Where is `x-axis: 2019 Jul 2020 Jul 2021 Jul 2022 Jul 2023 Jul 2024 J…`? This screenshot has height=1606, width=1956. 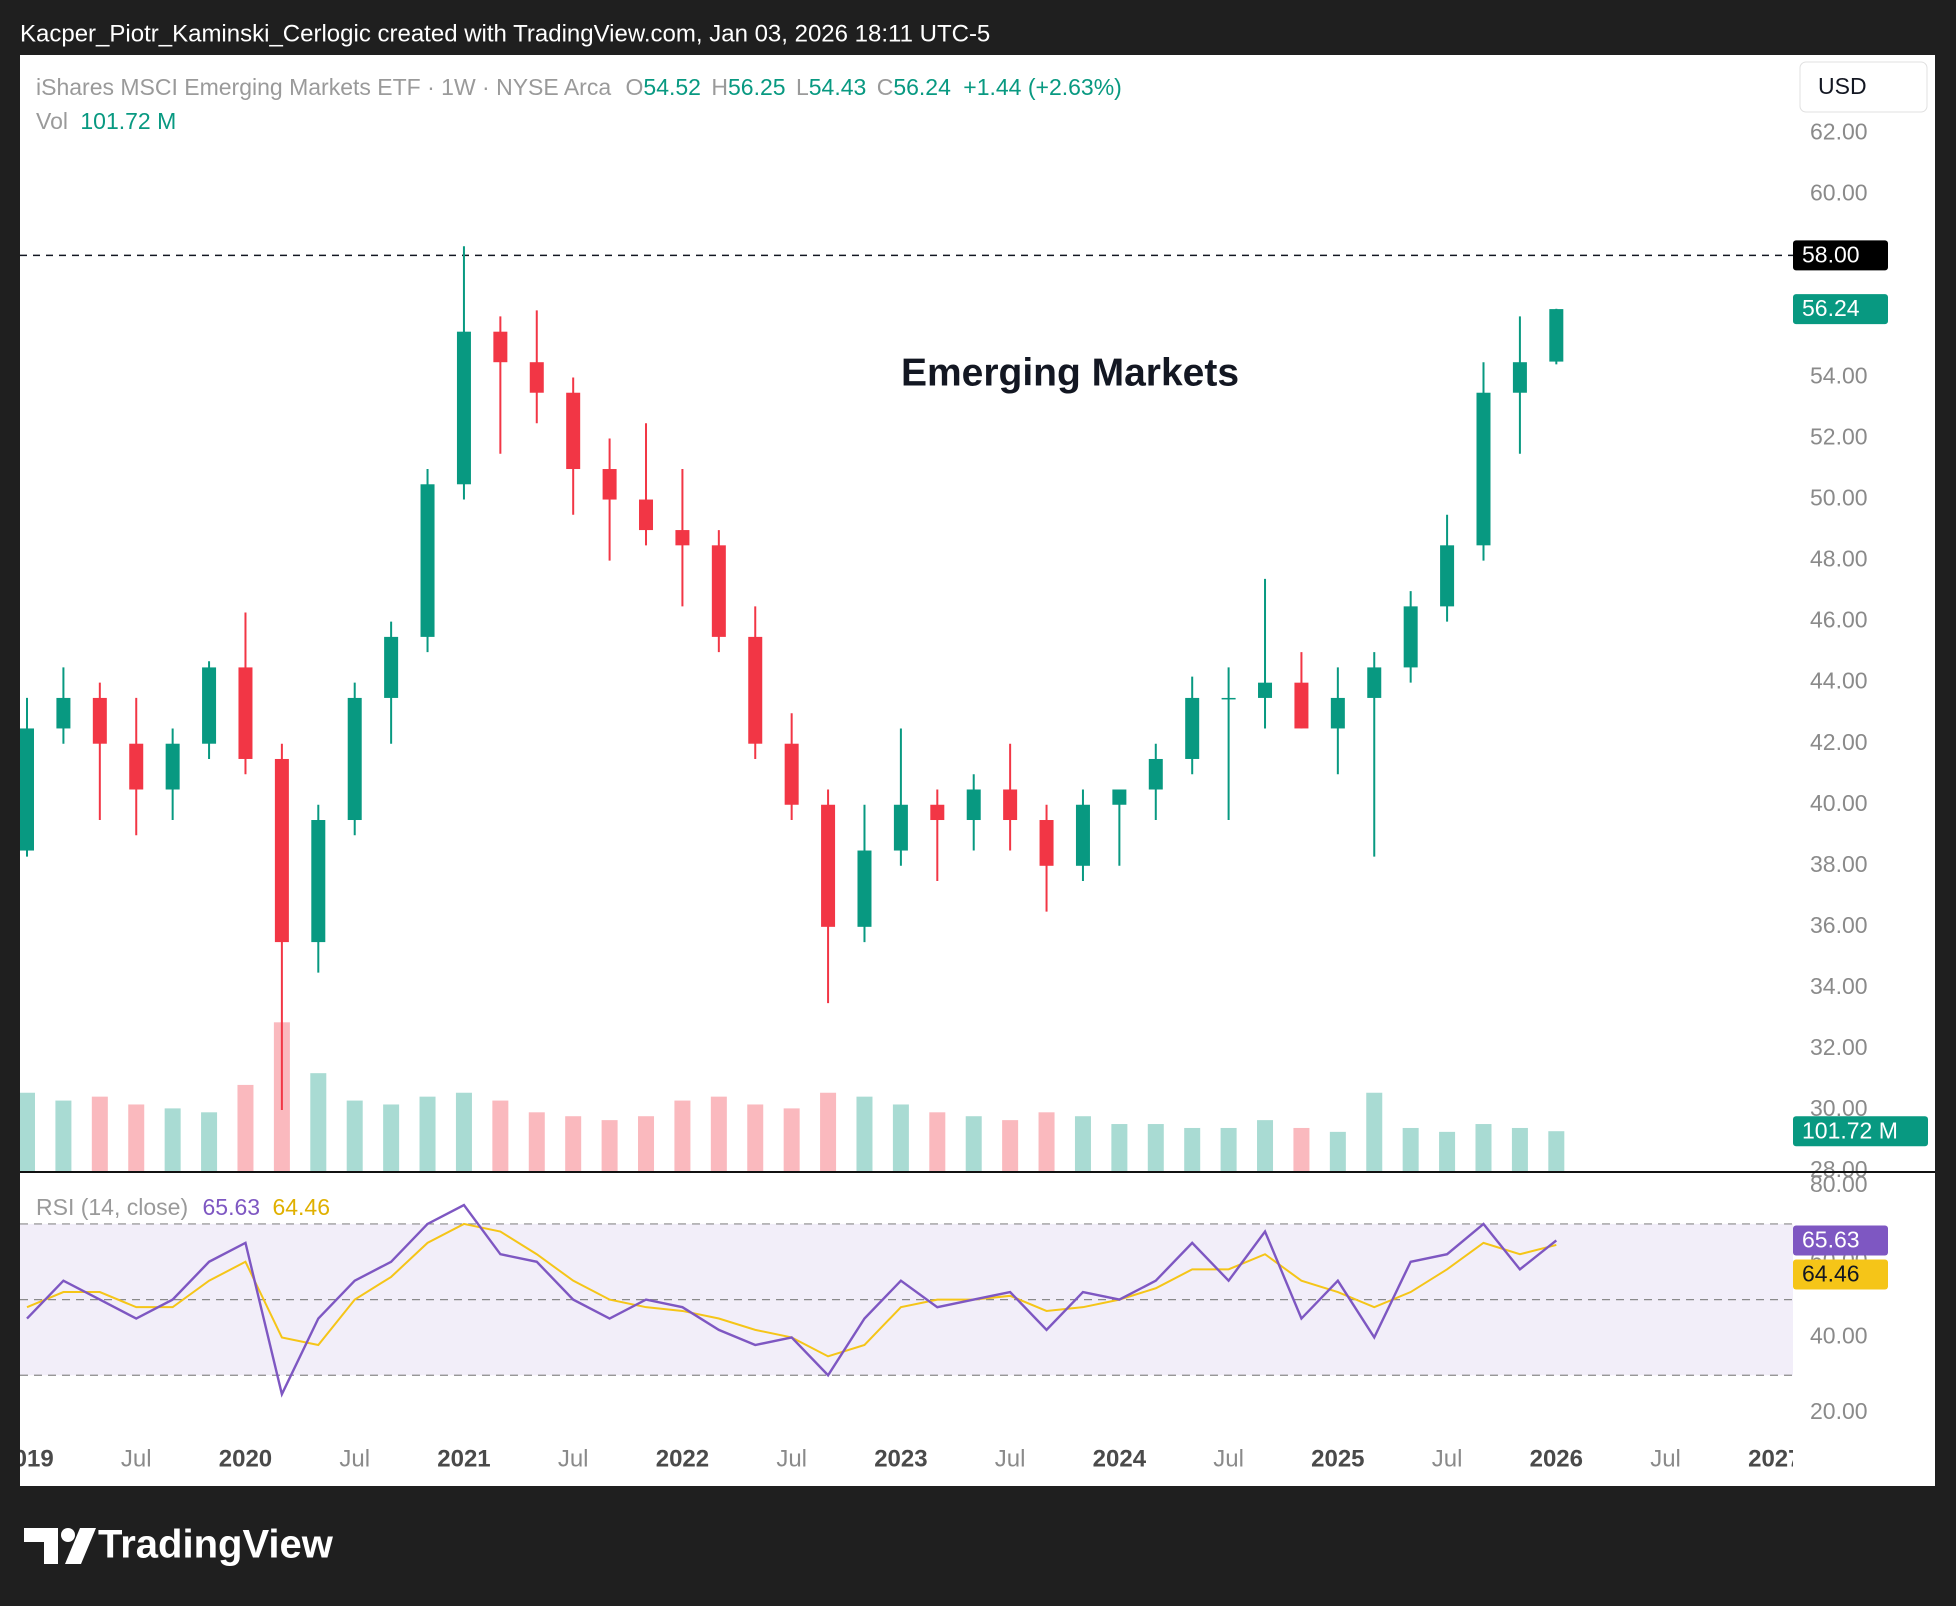 x-axis: 2019 Jul 2020 Jul 2021 Jul 2022 Jul 2023 Jul 2024 J… is located at coordinates (906, 1458).